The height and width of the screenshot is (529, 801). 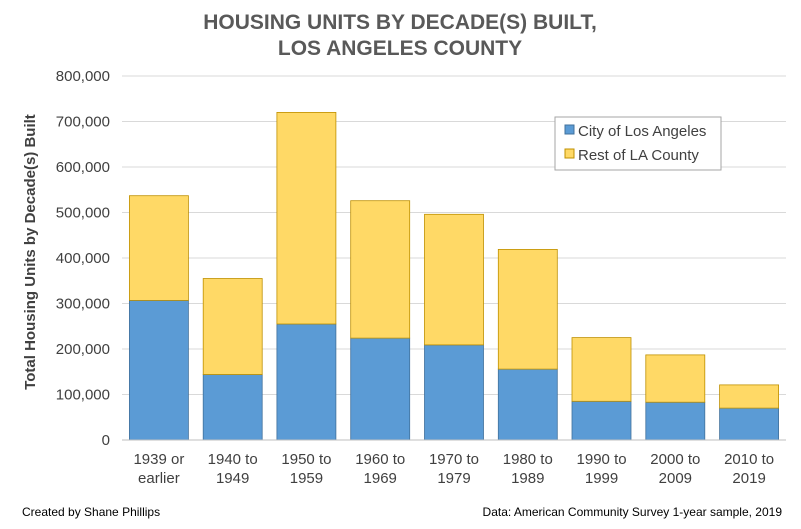 What do you see at coordinates (91, 512) in the screenshot?
I see `footer-credit: Created by Shane Phillips` at bounding box center [91, 512].